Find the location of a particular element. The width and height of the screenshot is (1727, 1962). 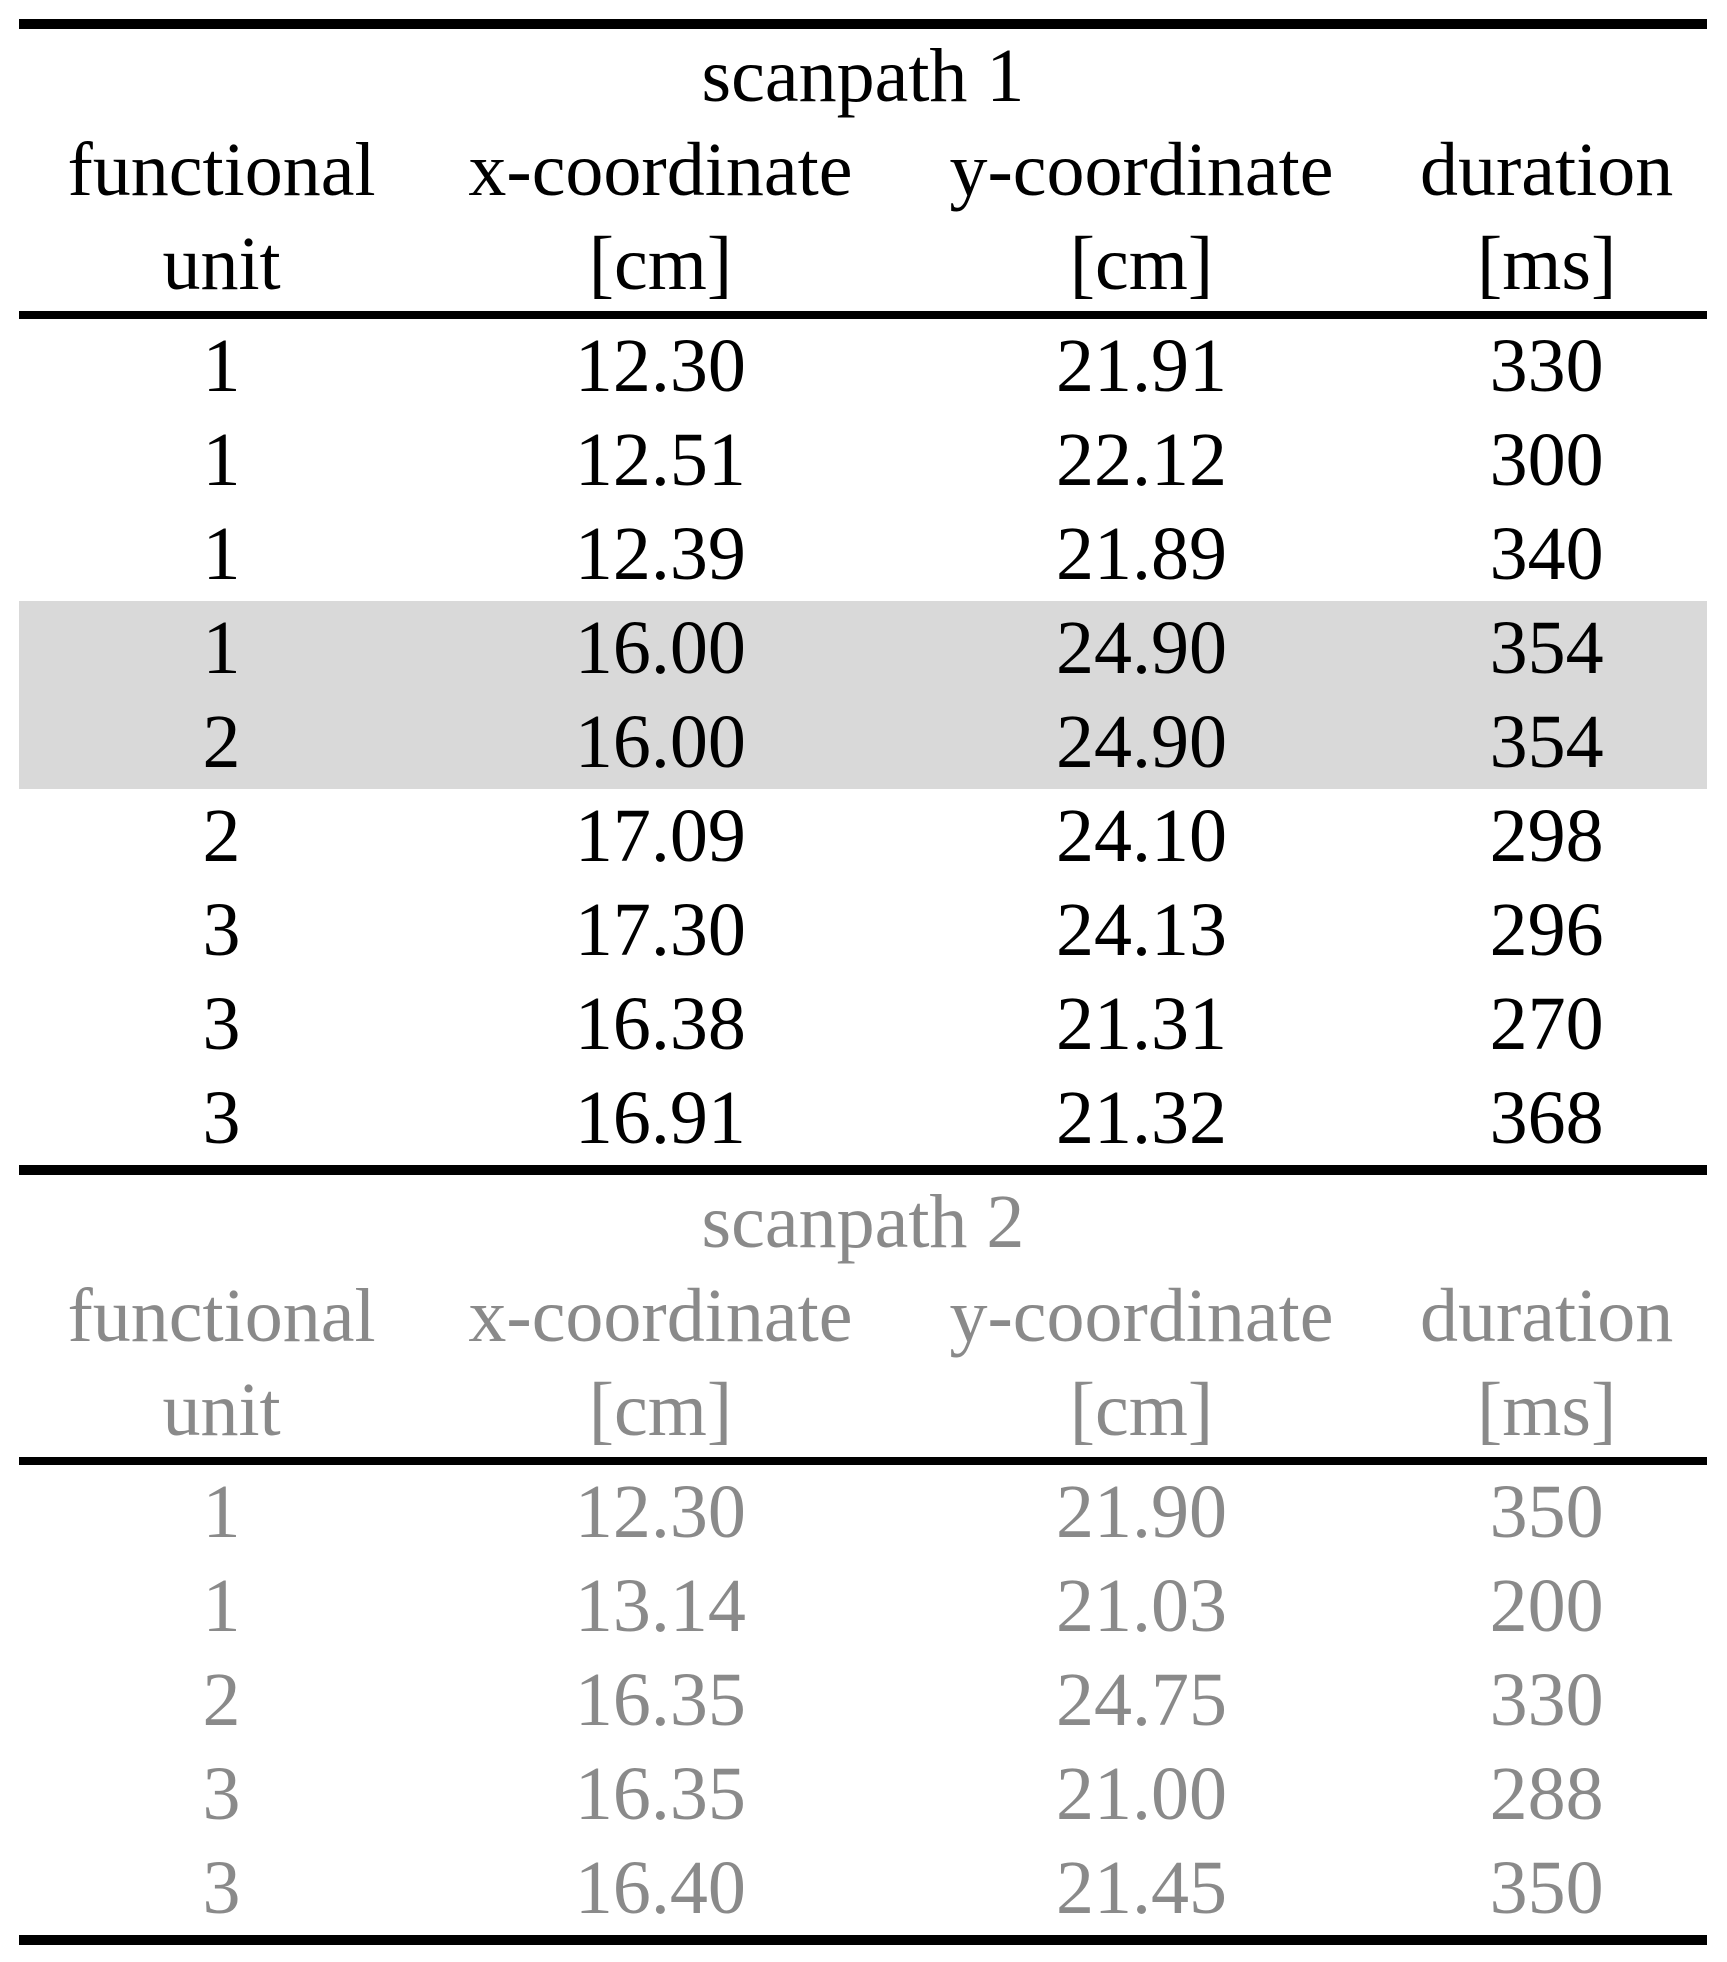

cell-duration: 296 is located at coordinates (1546, 930).